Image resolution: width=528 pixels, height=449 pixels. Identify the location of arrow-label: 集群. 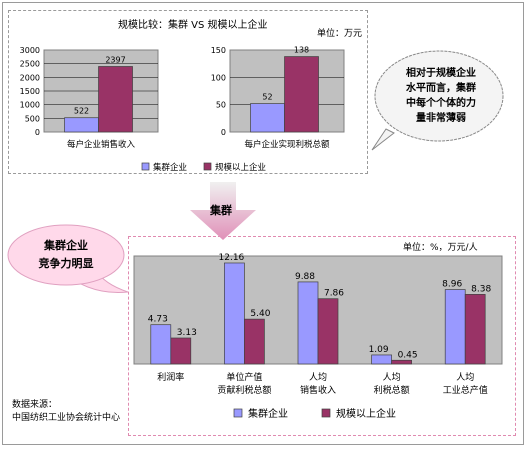
(220, 210).